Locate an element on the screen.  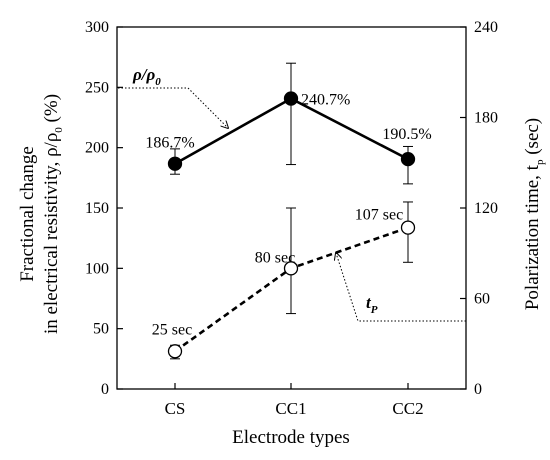
right-y-axis-title-text: Polarization time, tp (sec) is located at coordinates (534, 214).